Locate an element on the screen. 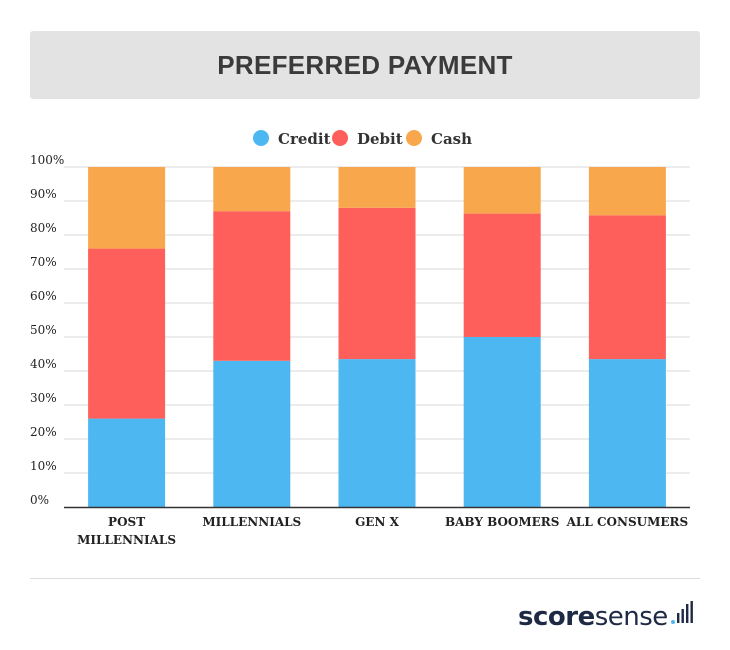 This screenshot has width=730, height=650. x-tick-label: ALL CONSUMERS is located at coordinates (627, 522).